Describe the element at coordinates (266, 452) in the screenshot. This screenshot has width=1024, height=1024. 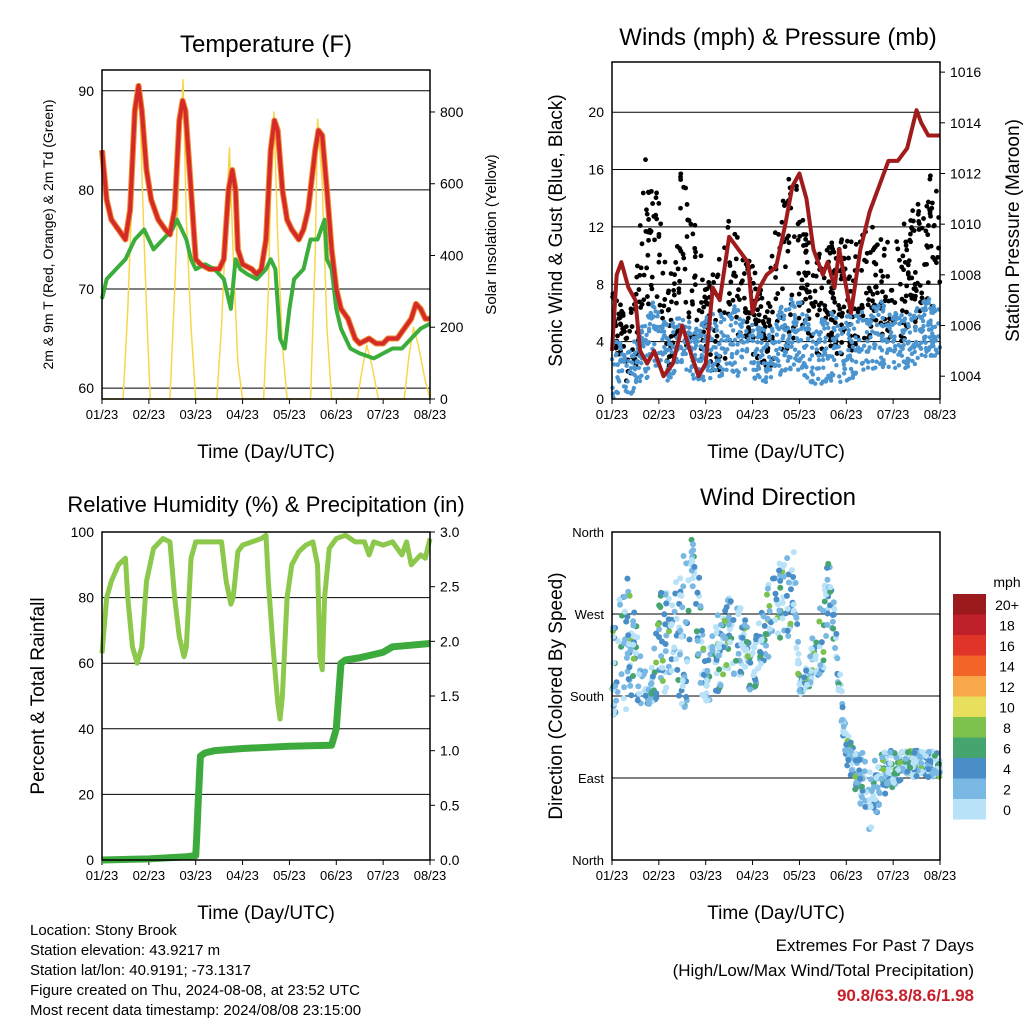
I see `x-axis-label: Time (Day/UTC)` at that location.